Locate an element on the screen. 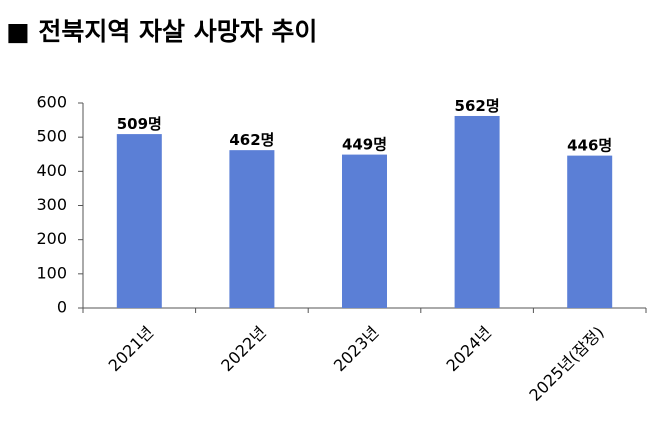 The width and height of the screenshot is (664, 429). y-tick-label: 400 is located at coordinates (51, 170).